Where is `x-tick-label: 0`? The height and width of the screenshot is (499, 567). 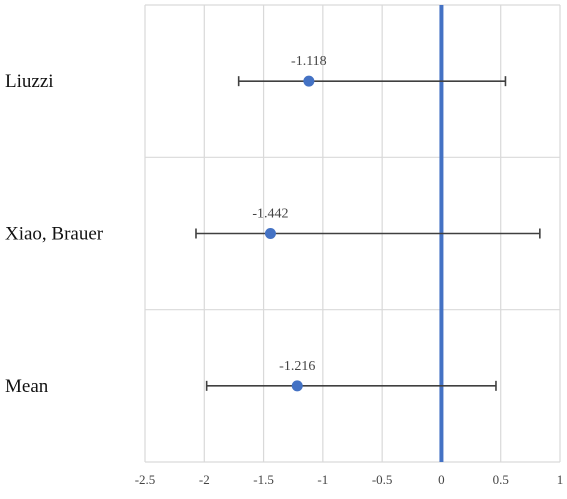 x-tick-label: 0 is located at coordinates (441, 479).